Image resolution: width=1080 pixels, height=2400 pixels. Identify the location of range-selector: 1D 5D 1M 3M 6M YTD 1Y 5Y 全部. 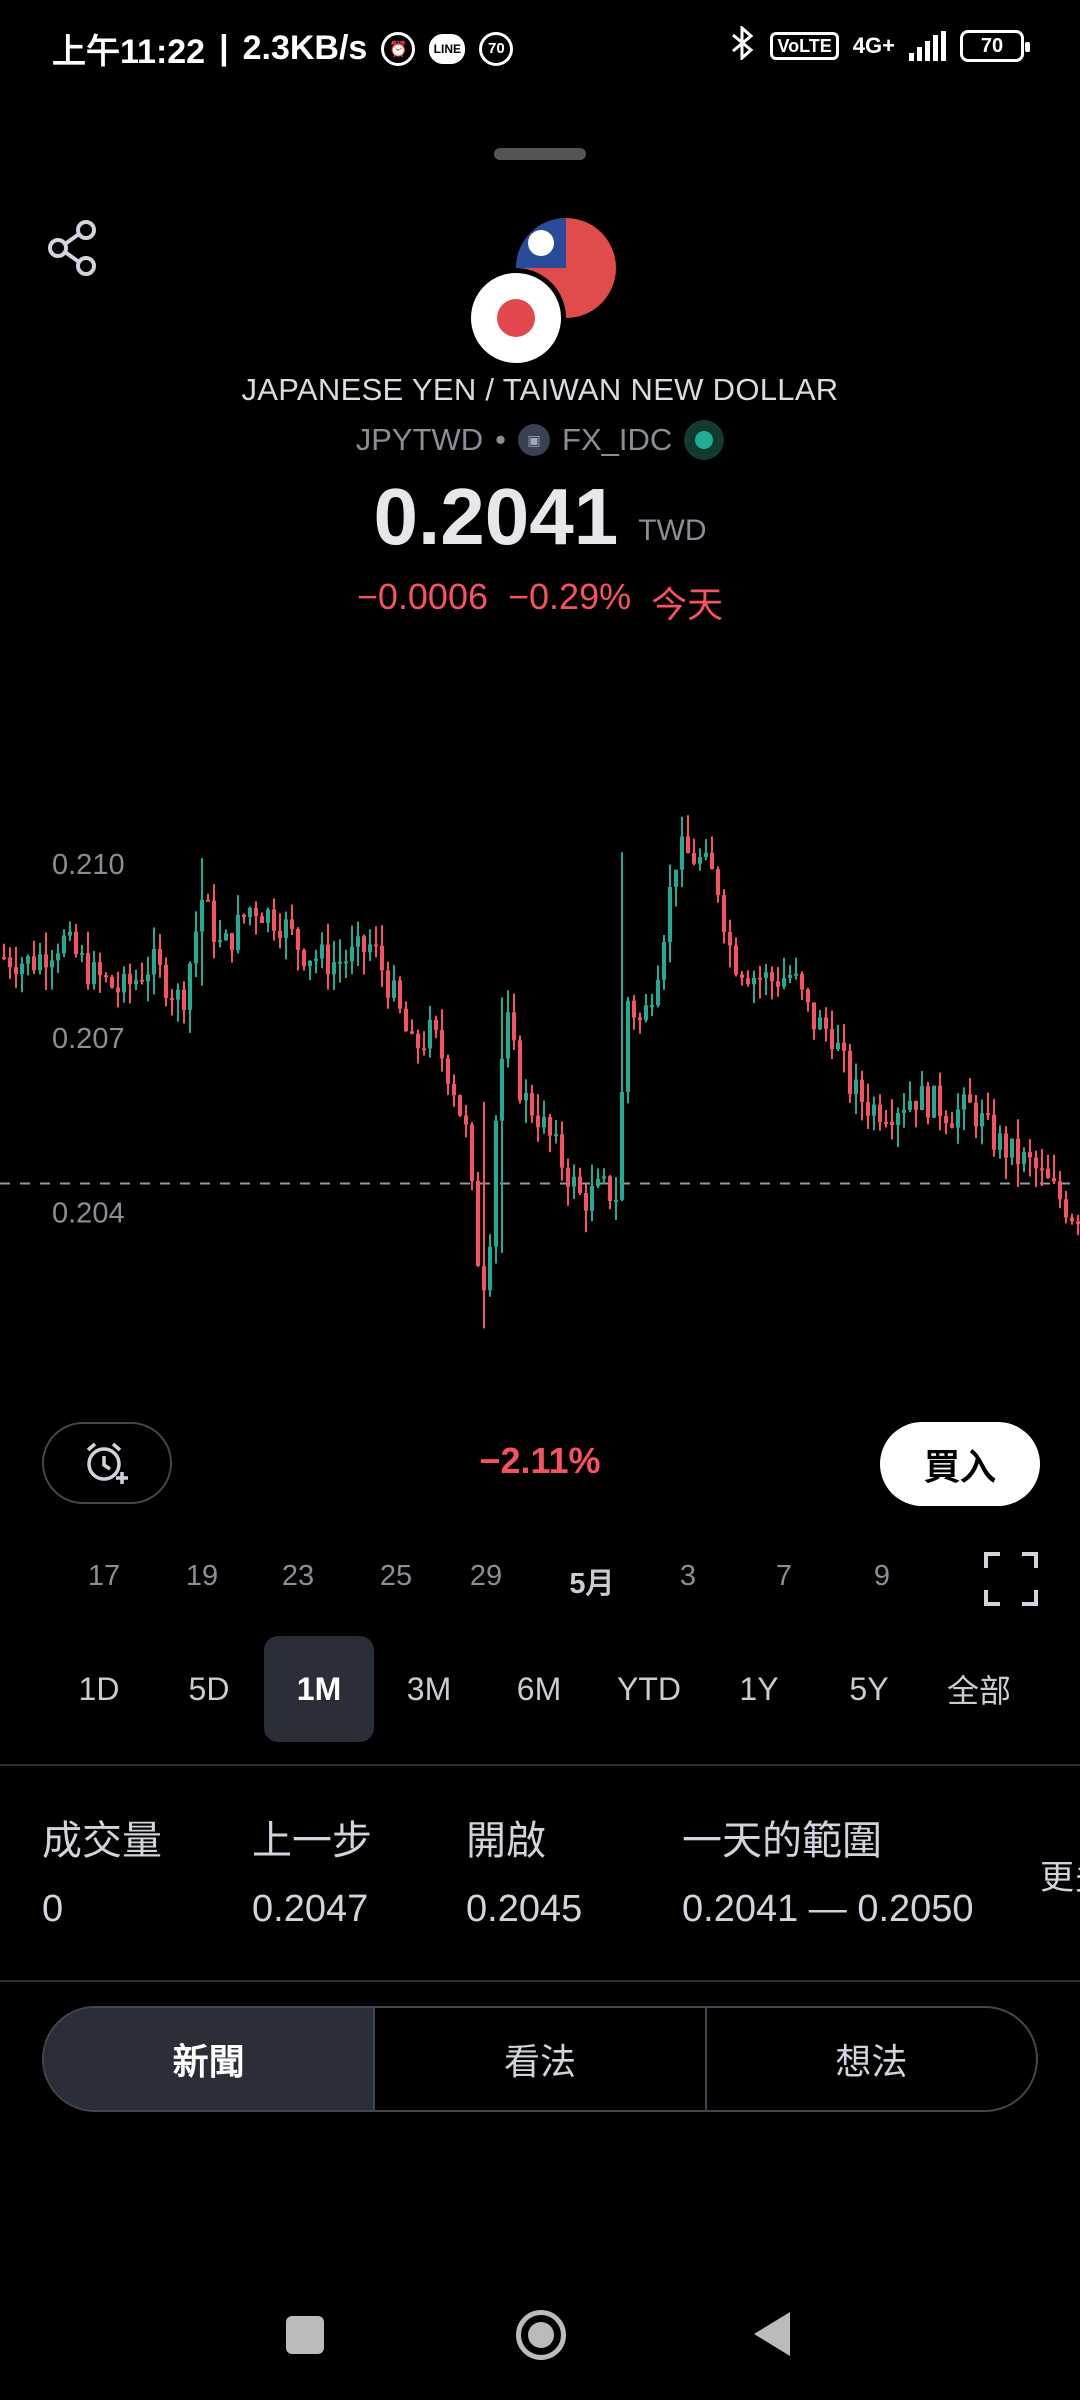
(549, 1689).